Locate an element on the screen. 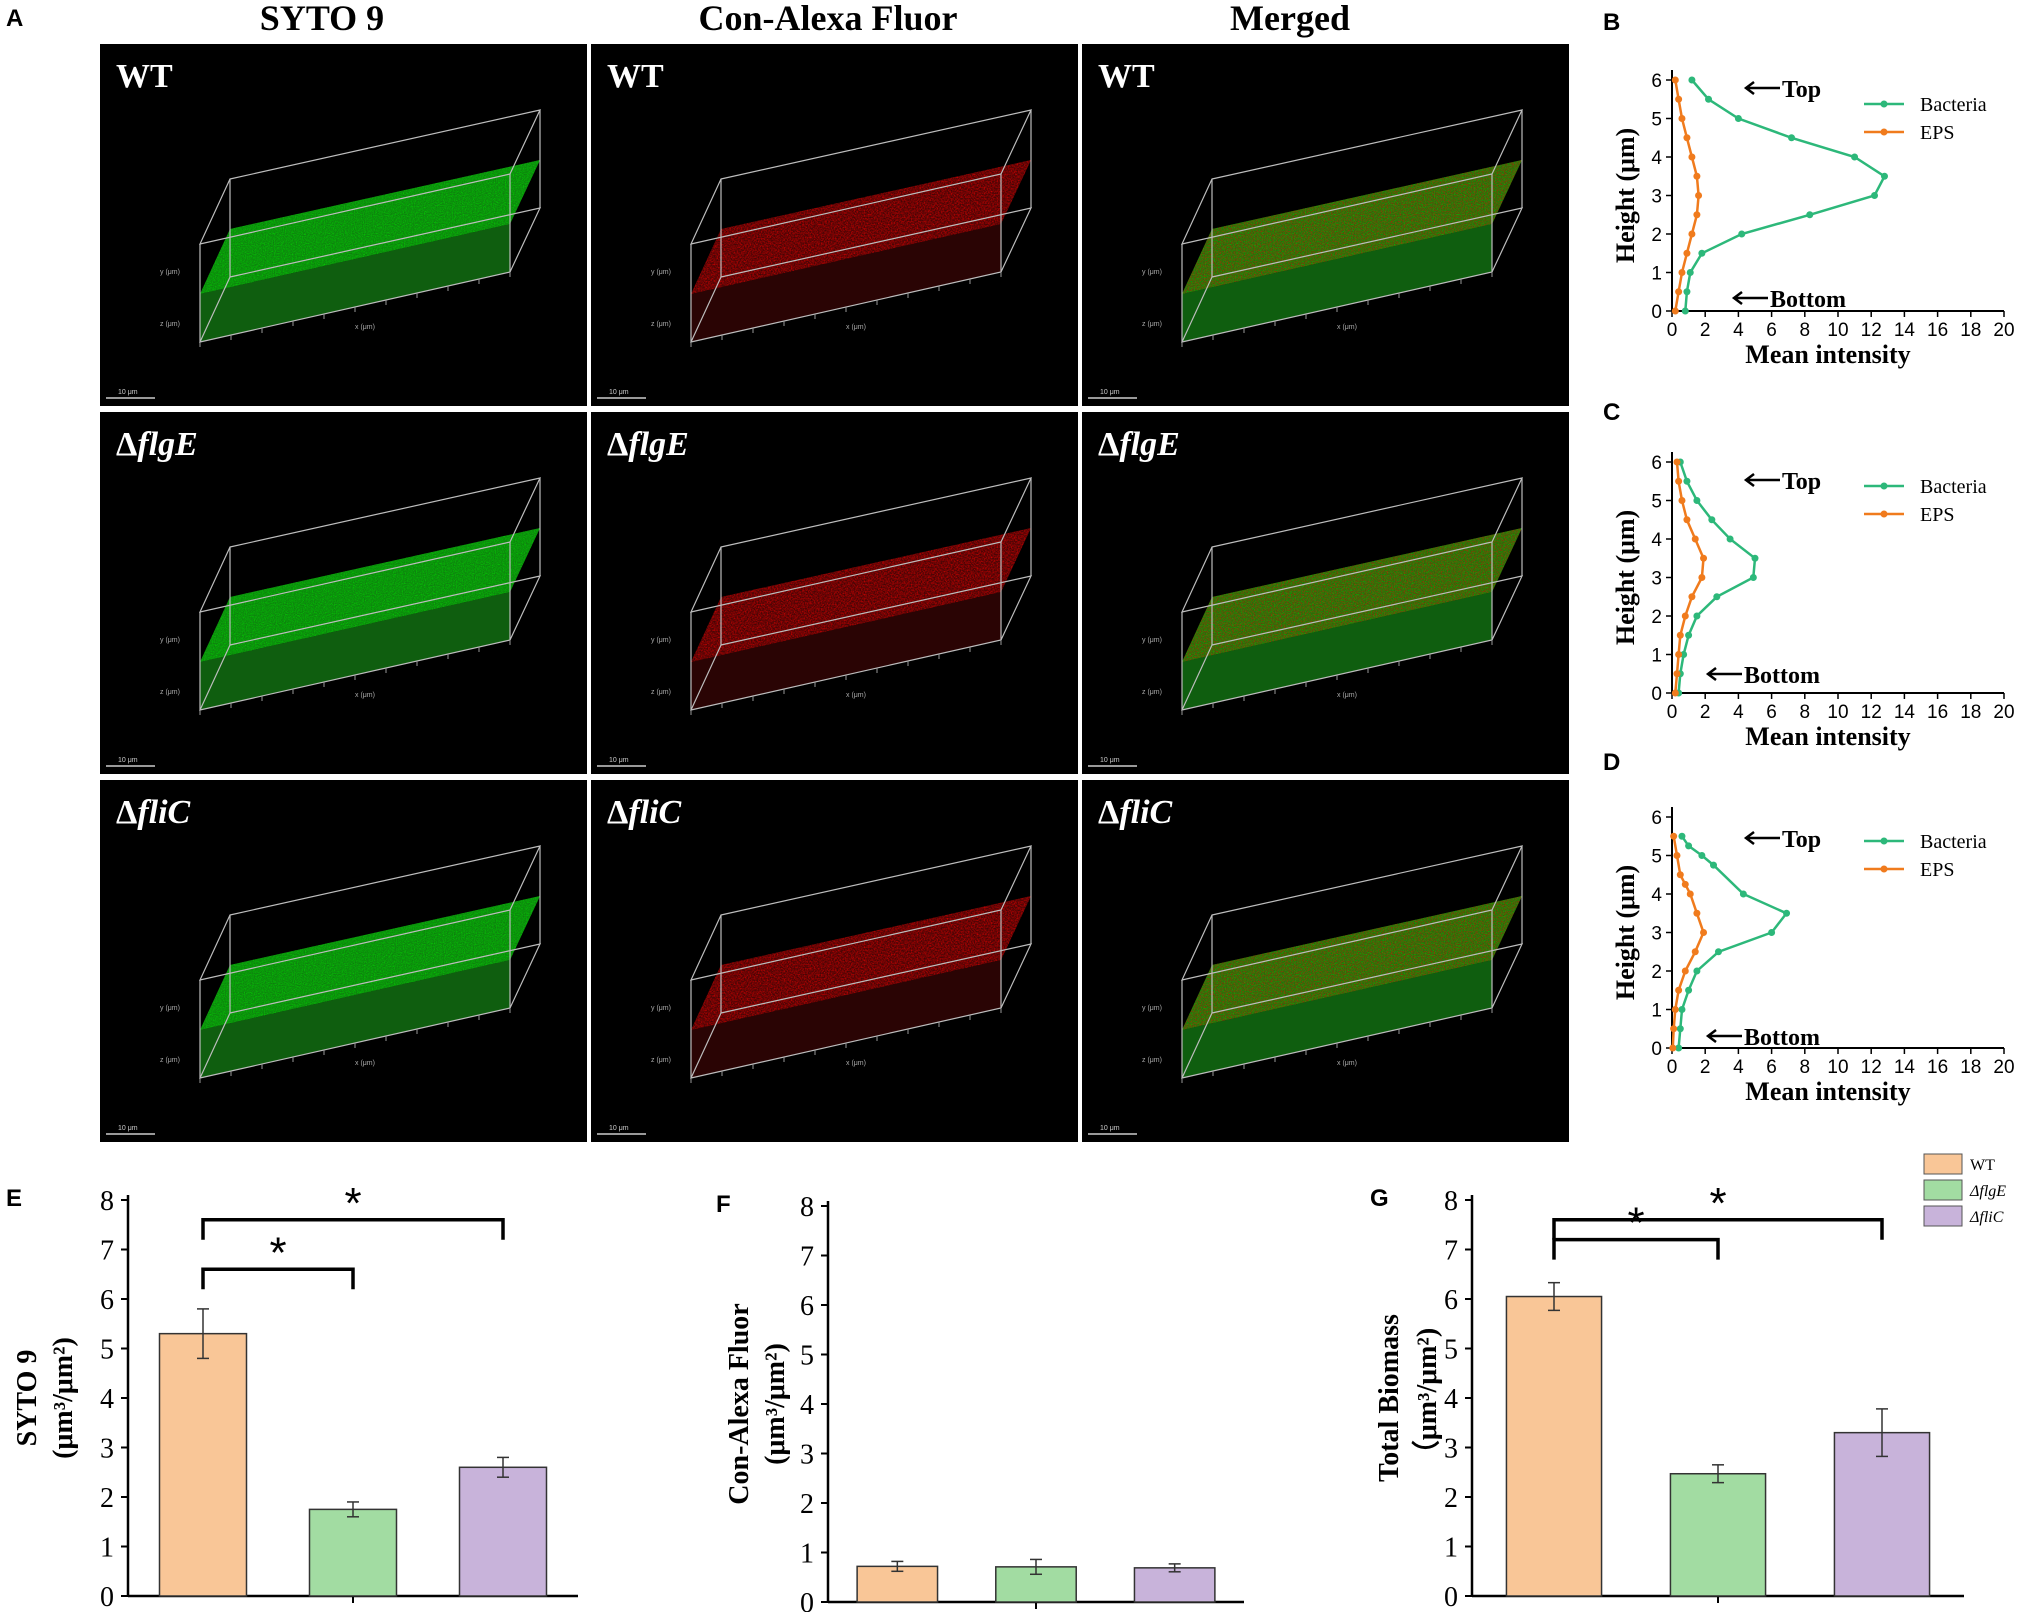 The width and height of the screenshot is (2022, 1612). y-tick-label: 2 is located at coordinates (1656, 972).